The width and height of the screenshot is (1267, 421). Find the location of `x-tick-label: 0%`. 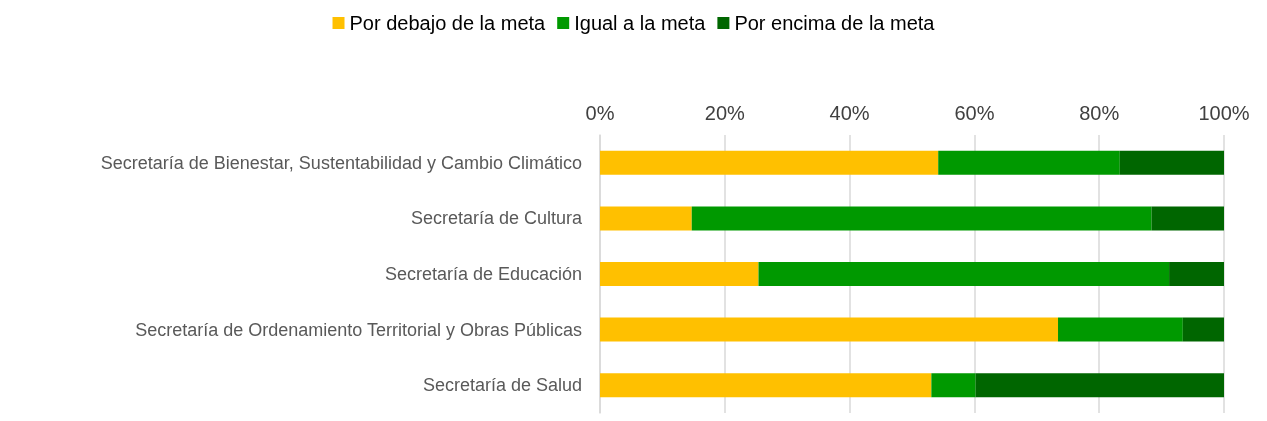

x-tick-label: 0% is located at coordinates (600, 113).